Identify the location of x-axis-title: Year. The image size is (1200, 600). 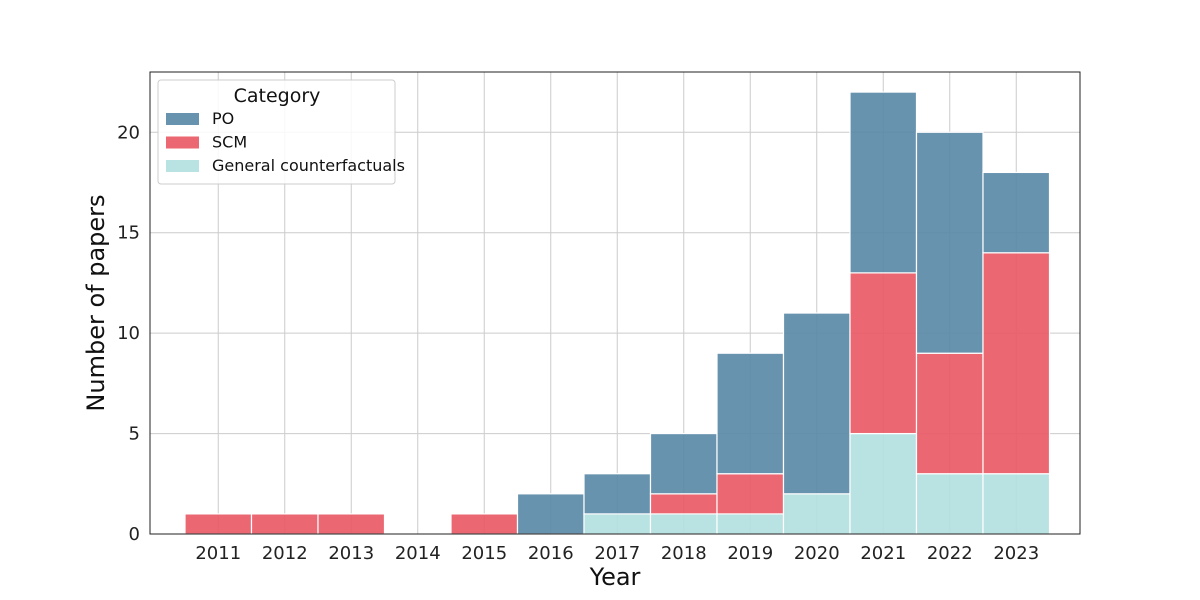
(615, 577).